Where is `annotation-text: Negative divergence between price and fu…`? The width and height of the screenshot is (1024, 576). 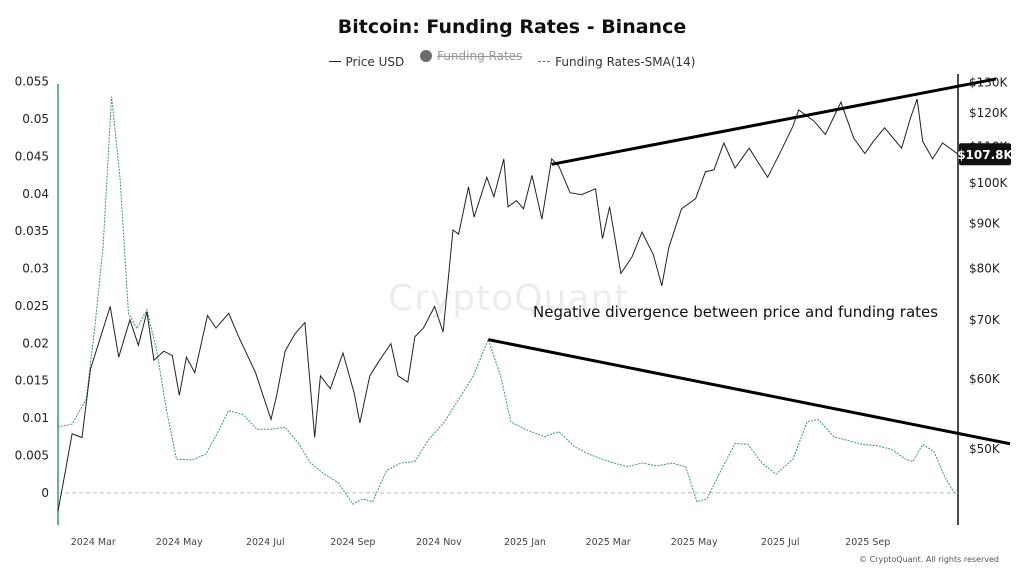 annotation-text: Negative divergence between price and fu… is located at coordinates (735, 312).